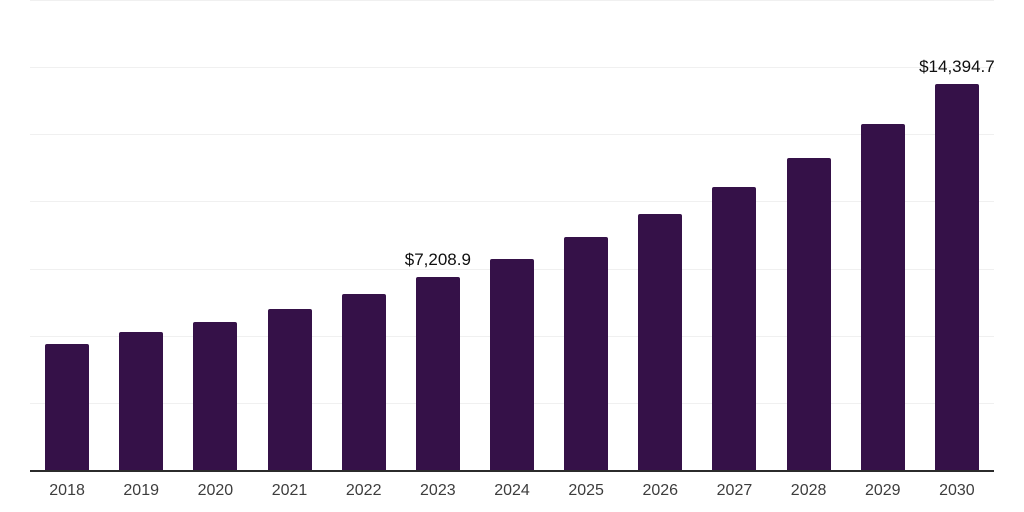 Image resolution: width=1024 pixels, height=512 pixels. What do you see at coordinates (363, 490) in the screenshot?
I see `x-tick-label-2022: 2022` at bounding box center [363, 490].